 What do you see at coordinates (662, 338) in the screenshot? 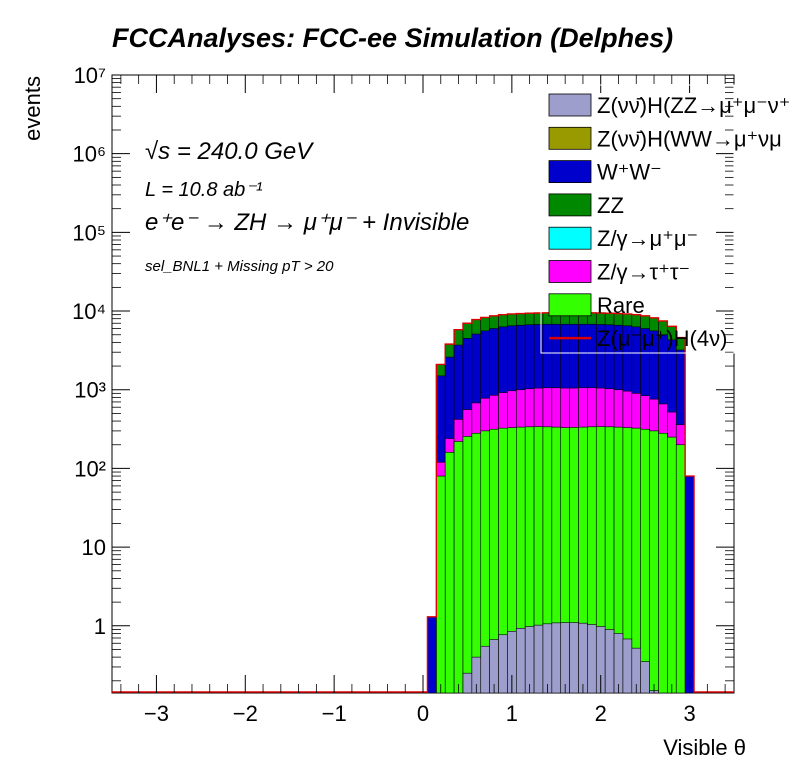
I see `legend-label: Z(μ⁻μ⁺)H(4ν)` at bounding box center [662, 338].